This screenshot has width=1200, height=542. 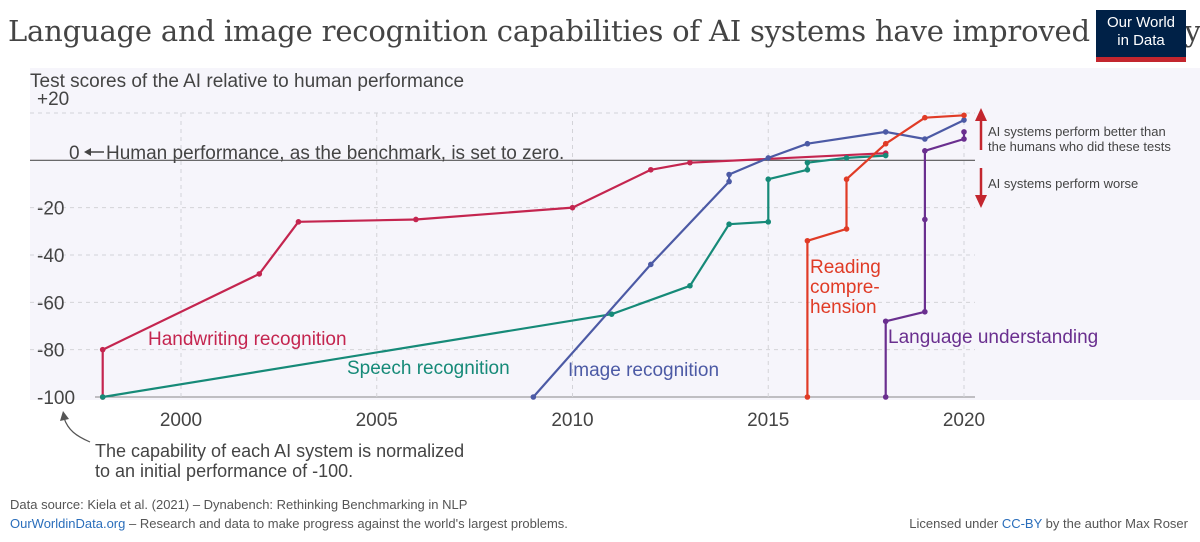 What do you see at coordinates (1077, 131) in the screenshot?
I see `annotation-better-1: AI systems perform better than` at bounding box center [1077, 131].